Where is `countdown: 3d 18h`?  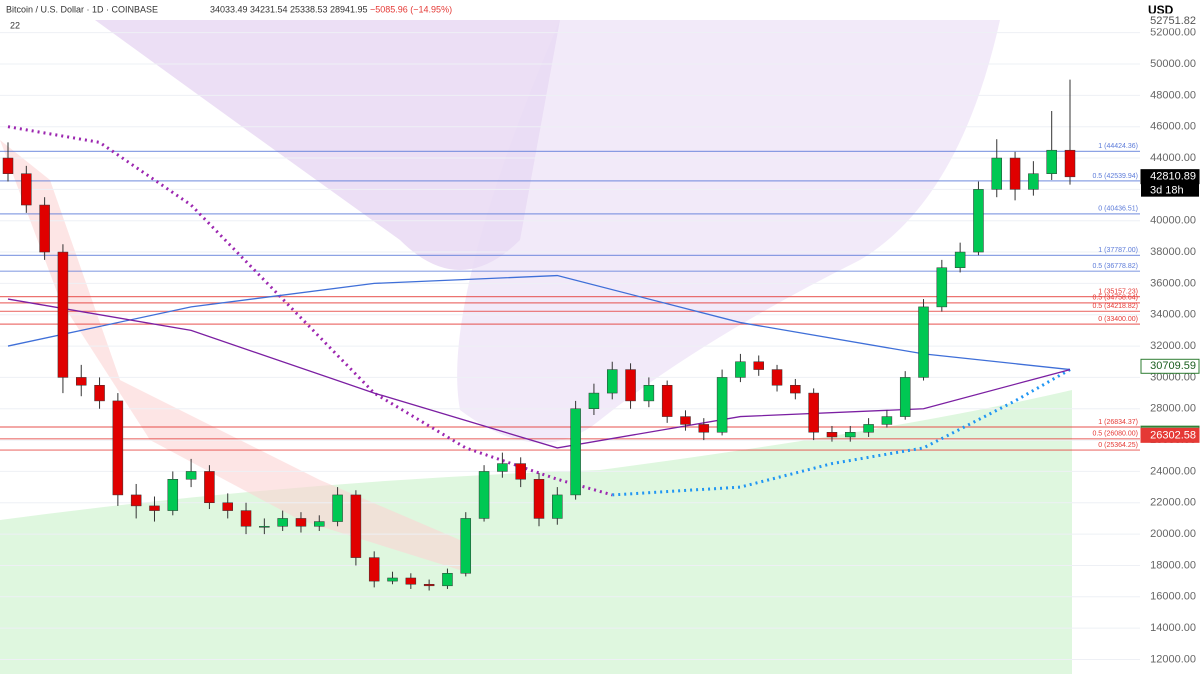
countdown: 3d 18h is located at coordinates (1167, 191).